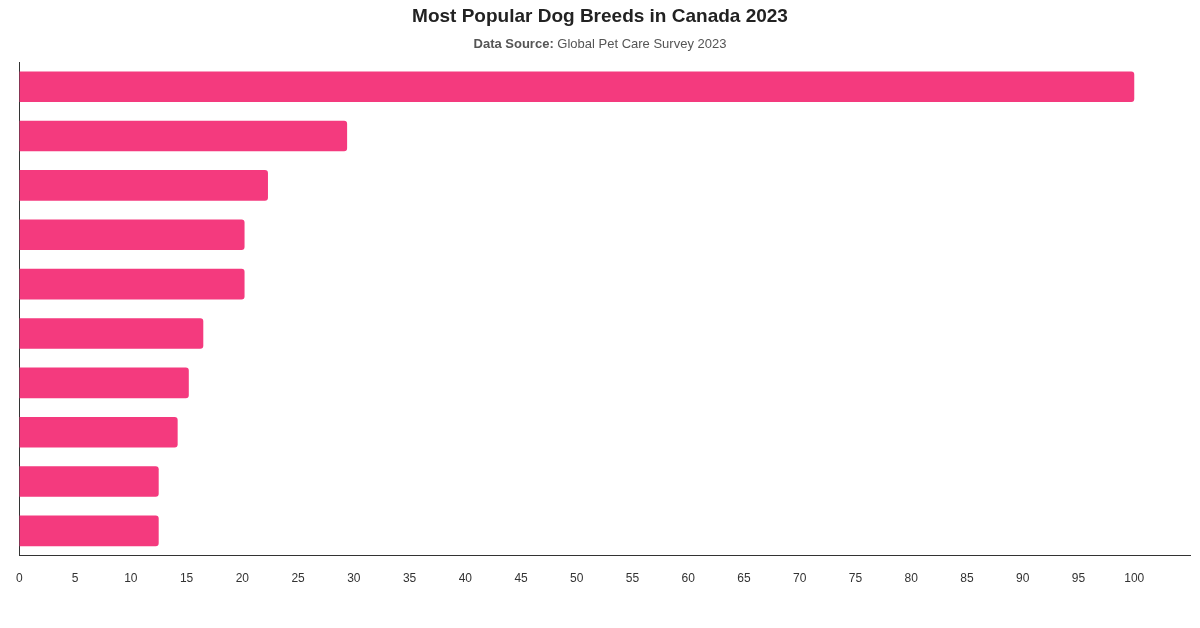 The image size is (1200, 628). I want to click on x-tick-label: 30, so click(354, 578).